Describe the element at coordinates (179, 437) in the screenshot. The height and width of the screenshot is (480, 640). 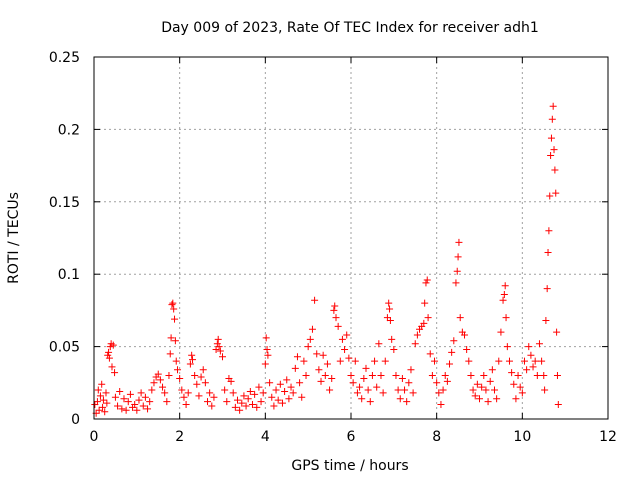
I see `x-tick-label: 2` at that location.